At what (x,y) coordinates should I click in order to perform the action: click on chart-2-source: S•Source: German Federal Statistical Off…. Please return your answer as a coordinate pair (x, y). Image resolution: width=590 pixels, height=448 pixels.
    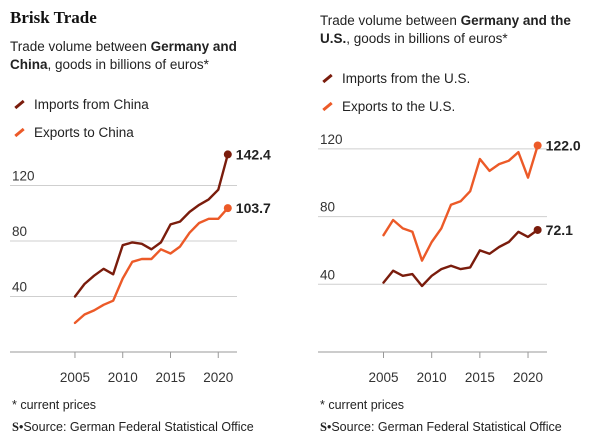
    Looking at the image, I should click on (441, 427).